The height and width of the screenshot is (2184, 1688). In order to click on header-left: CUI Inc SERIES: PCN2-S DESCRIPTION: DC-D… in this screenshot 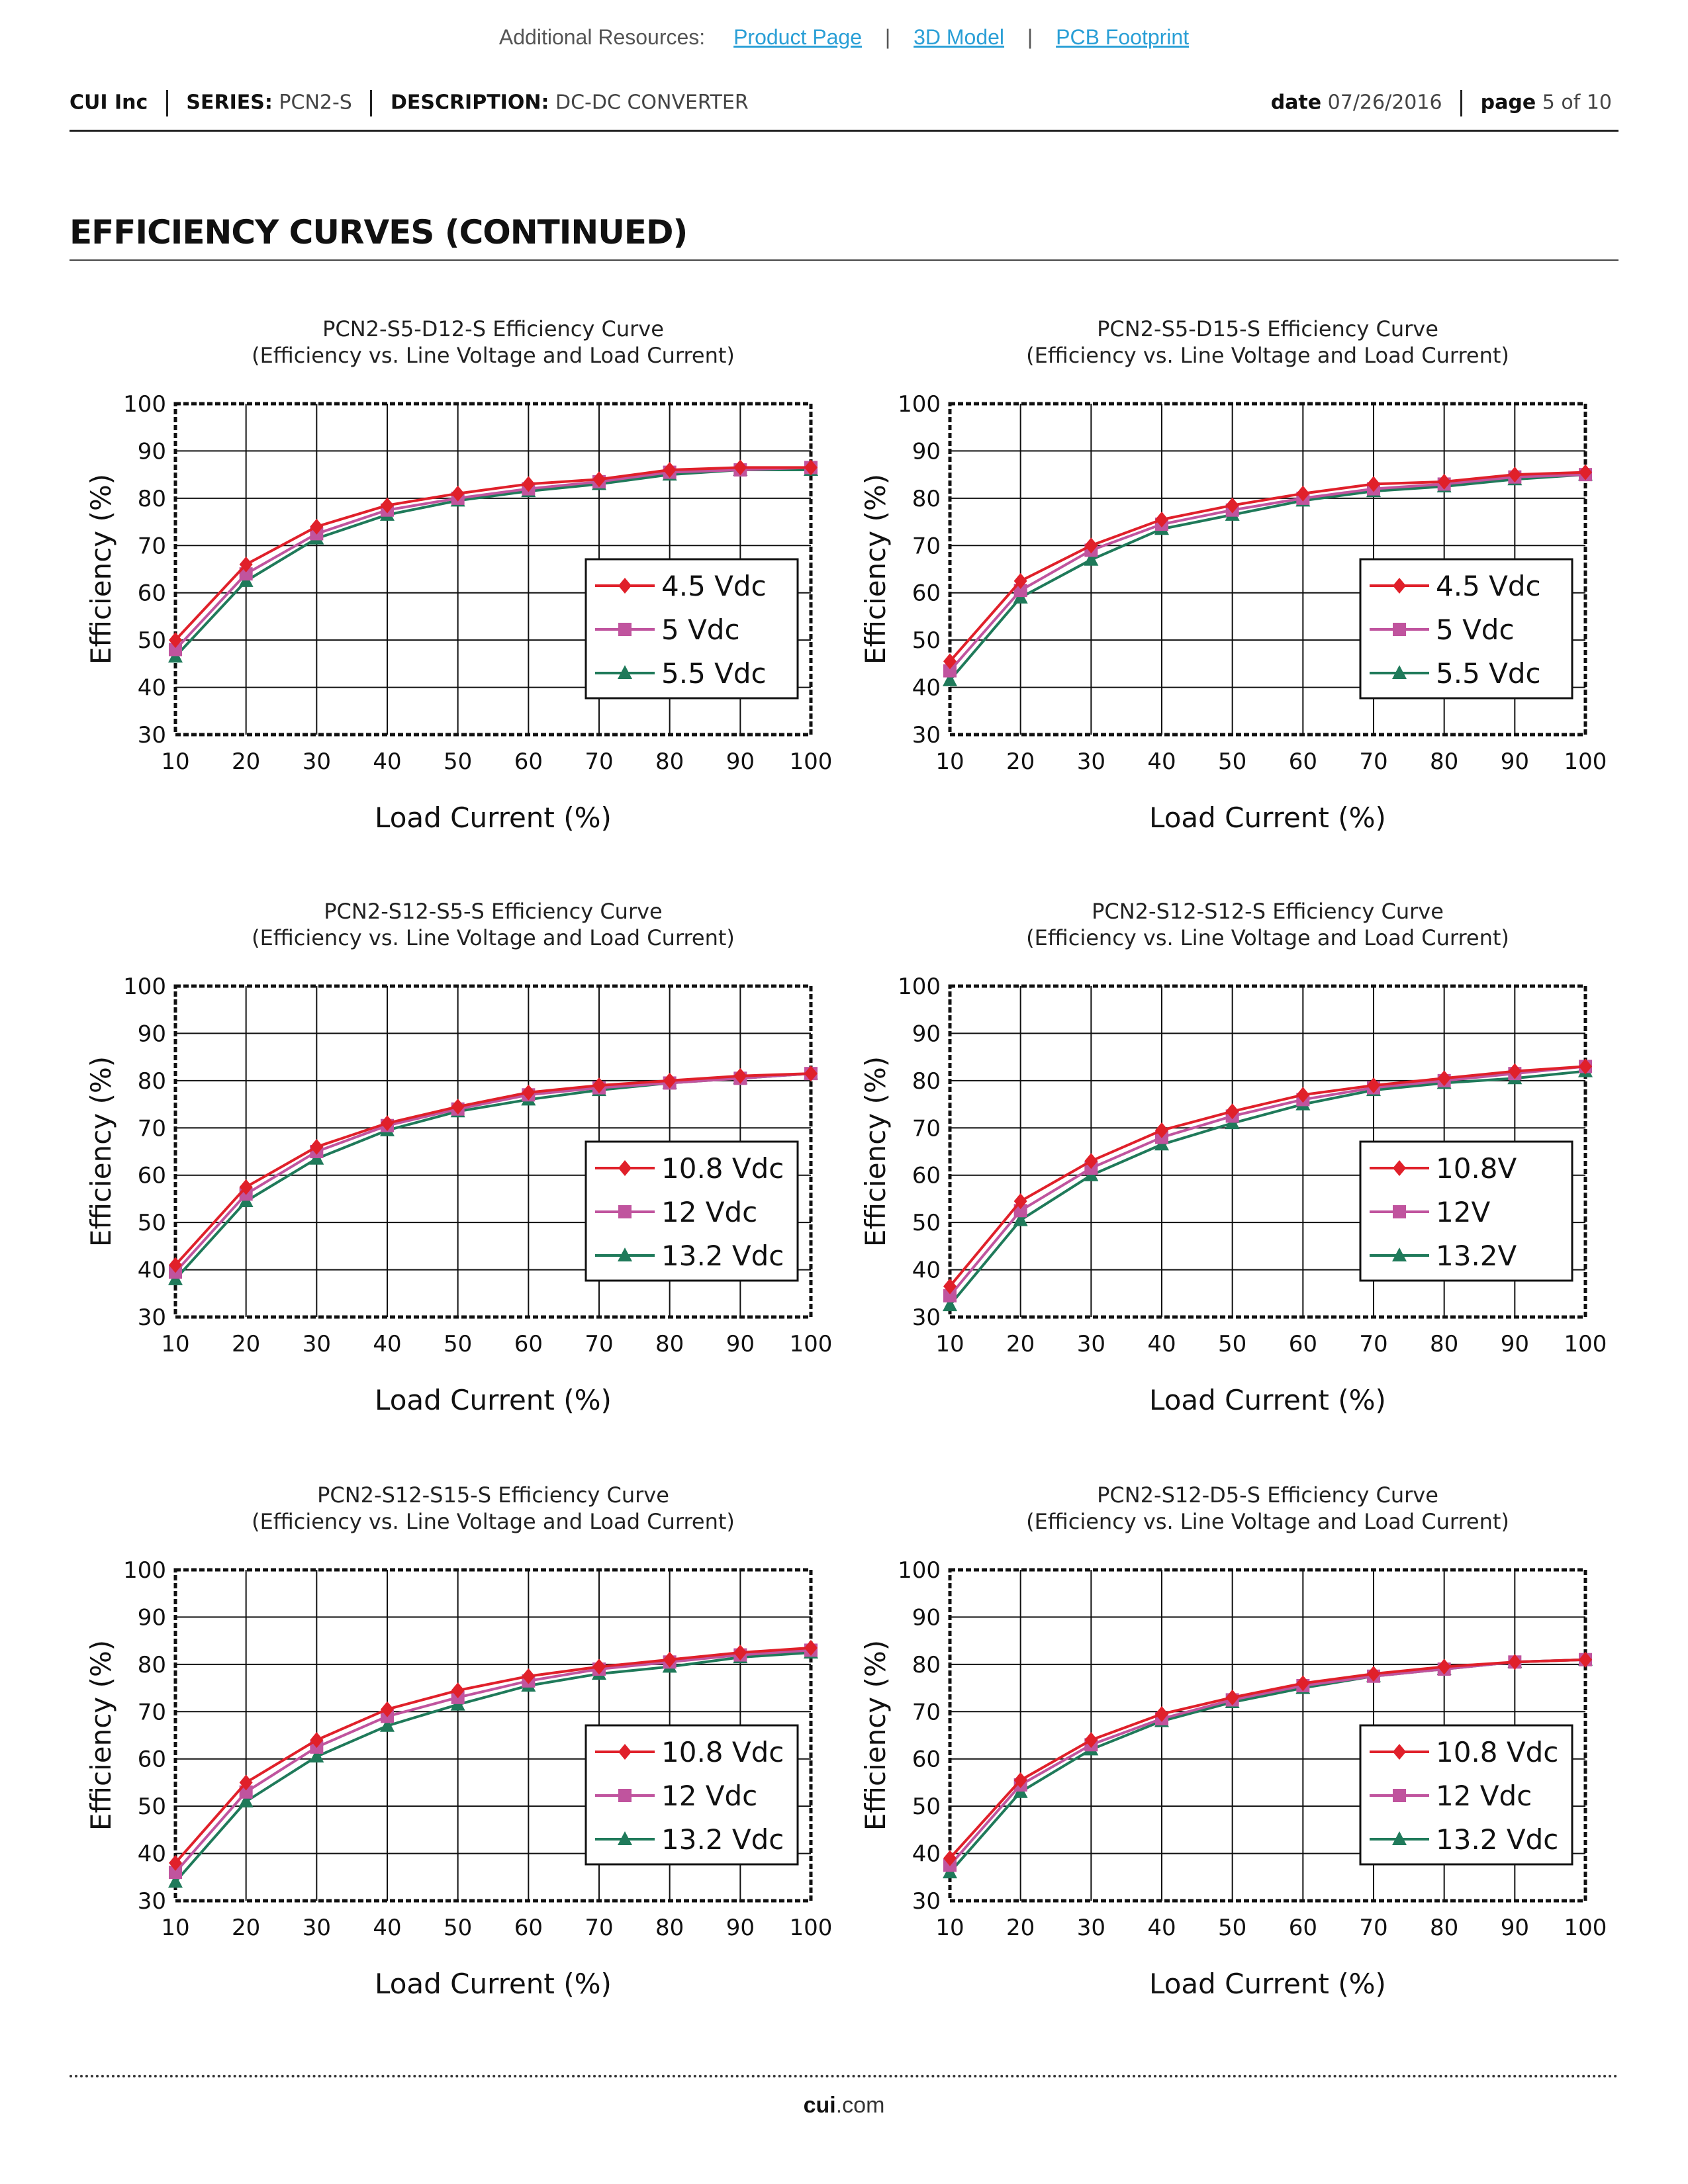, I will do `click(409, 103)`.